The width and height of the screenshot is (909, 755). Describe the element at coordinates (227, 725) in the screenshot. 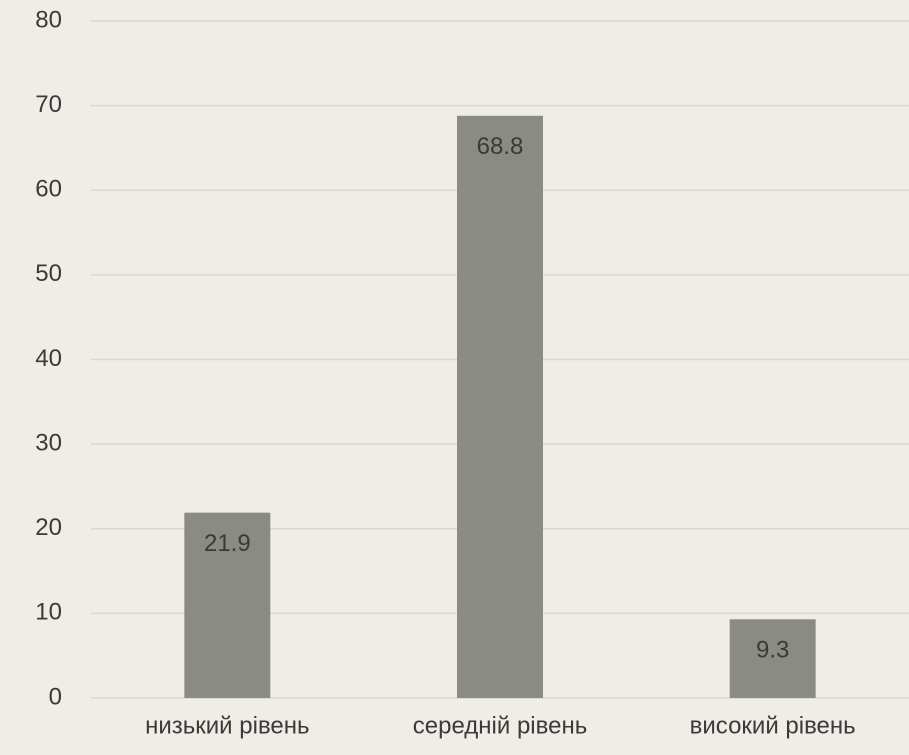

I see `x-tick-label: низький рівень` at that location.